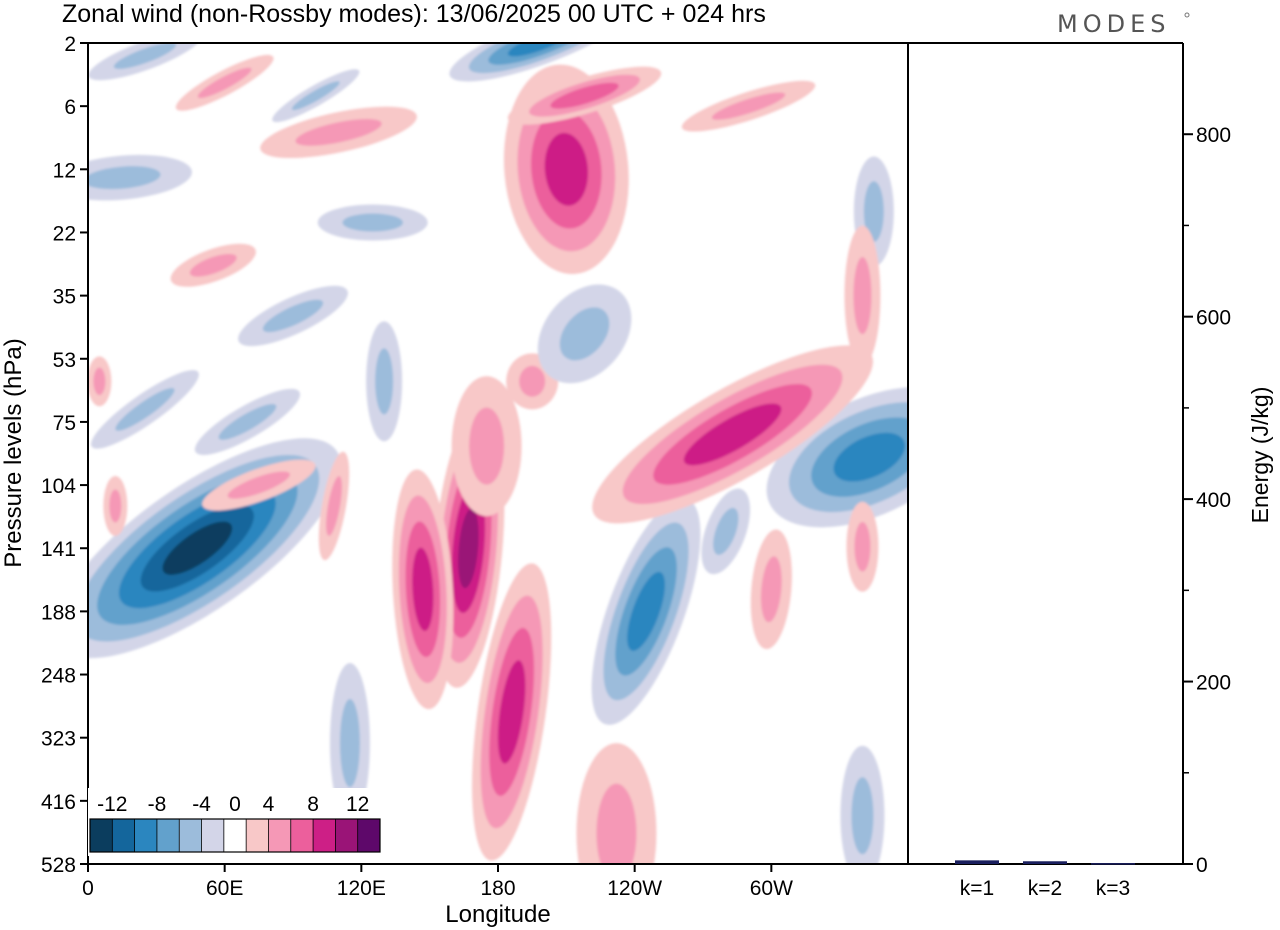 The height and width of the screenshot is (930, 1280). Describe the element at coordinates (64, 297) in the screenshot. I see `y-tick-label: 35` at that location.